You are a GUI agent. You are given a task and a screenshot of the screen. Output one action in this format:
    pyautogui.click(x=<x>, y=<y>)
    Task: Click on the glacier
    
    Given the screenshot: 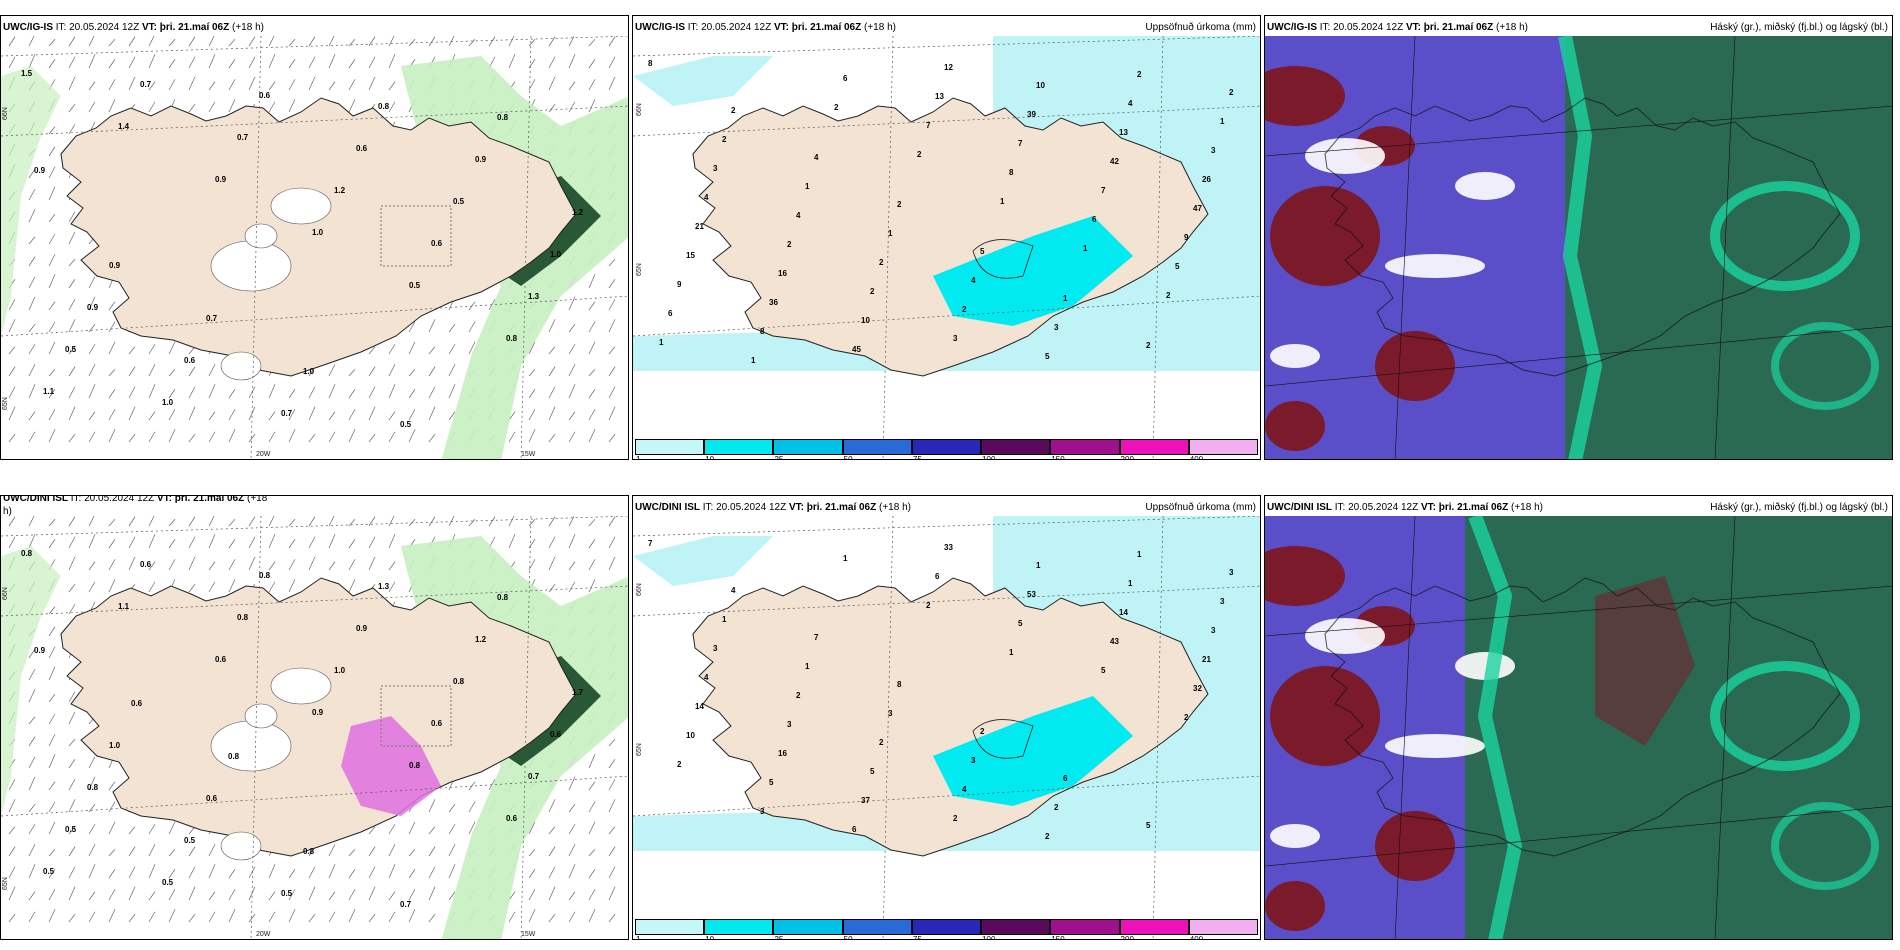 What is the action you would take?
    pyautogui.click(x=261, y=236)
    